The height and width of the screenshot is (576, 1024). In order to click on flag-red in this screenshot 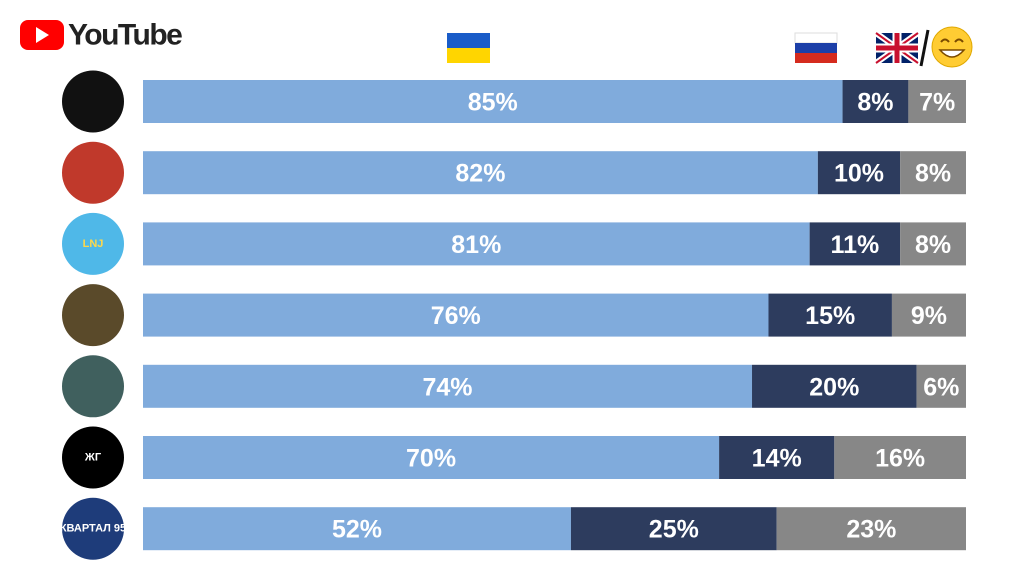, I will do `click(816, 58)`.